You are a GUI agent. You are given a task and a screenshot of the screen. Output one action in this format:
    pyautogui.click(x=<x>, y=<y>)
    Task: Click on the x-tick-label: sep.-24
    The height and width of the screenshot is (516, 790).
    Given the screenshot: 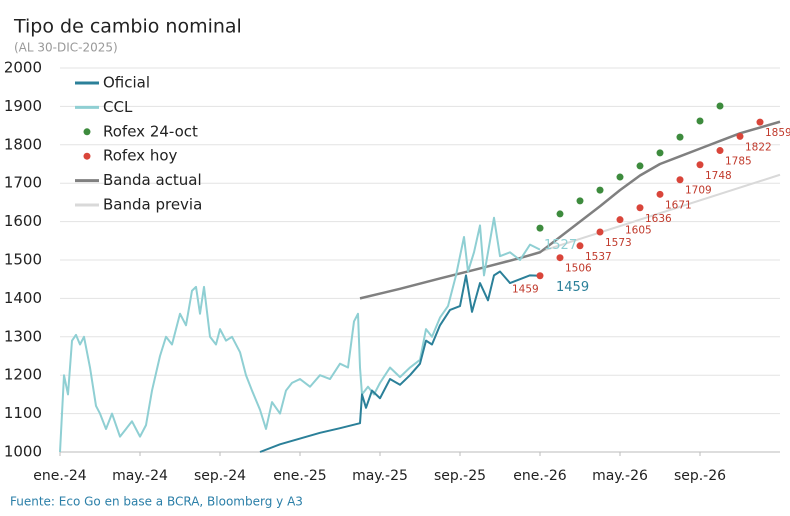 What is the action you would take?
    pyautogui.click(x=220, y=476)
    